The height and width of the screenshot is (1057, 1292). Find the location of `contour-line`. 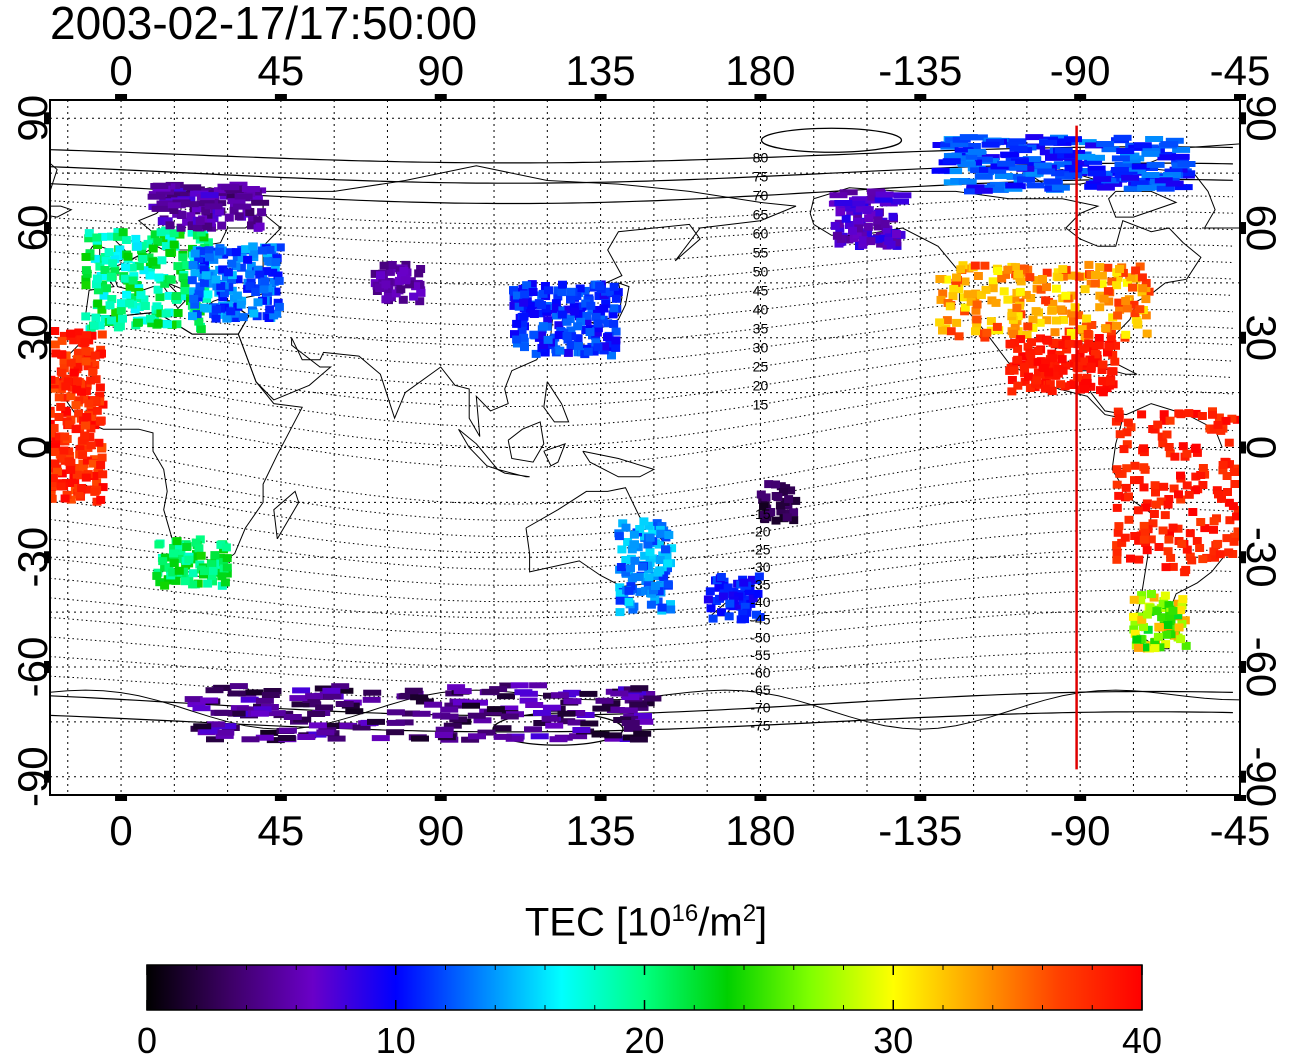

contour-line is located at coordinates (641, 484).